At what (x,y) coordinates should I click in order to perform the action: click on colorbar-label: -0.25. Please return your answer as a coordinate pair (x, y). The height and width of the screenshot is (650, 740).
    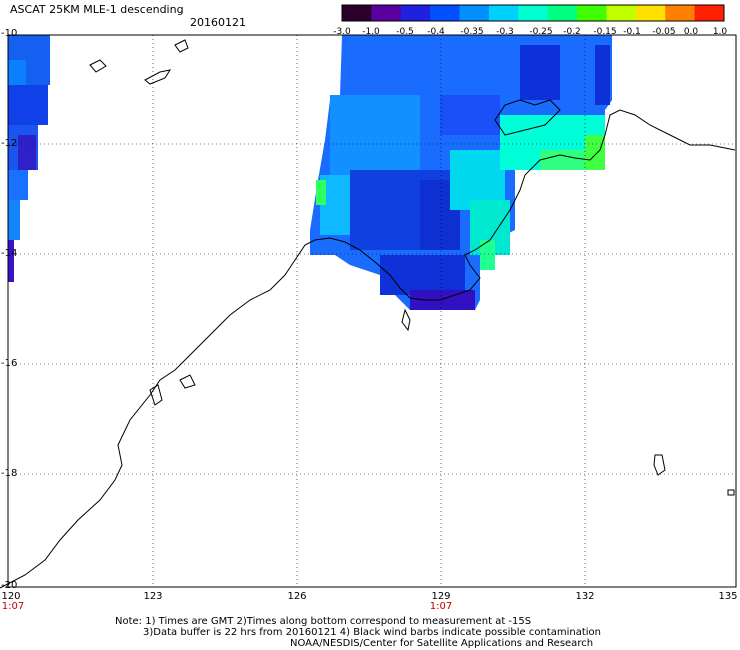
    Looking at the image, I should click on (541, 32).